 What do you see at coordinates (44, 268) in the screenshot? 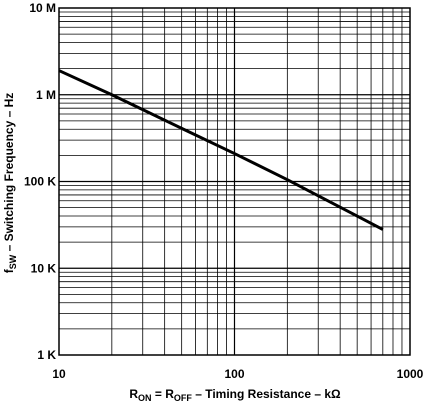
I see `y-tick-label: 10 K` at bounding box center [44, 268].